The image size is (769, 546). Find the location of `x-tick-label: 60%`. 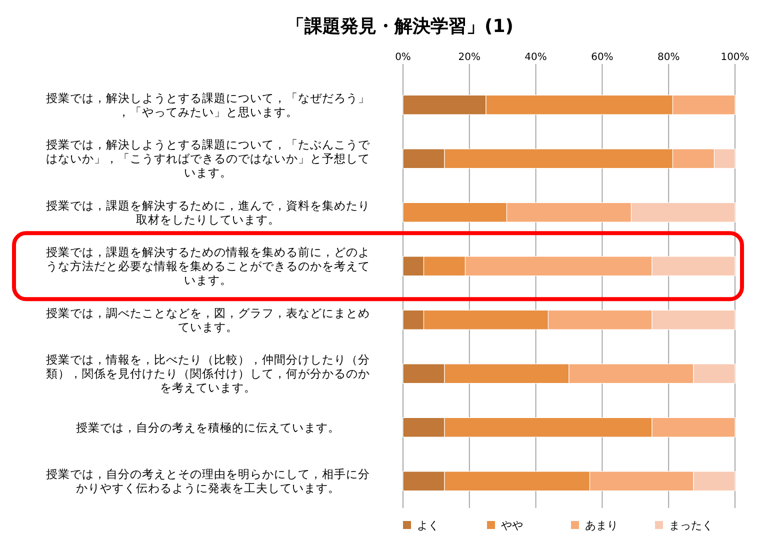

x-tick-label: 60% is located at coordinates (602, 57).